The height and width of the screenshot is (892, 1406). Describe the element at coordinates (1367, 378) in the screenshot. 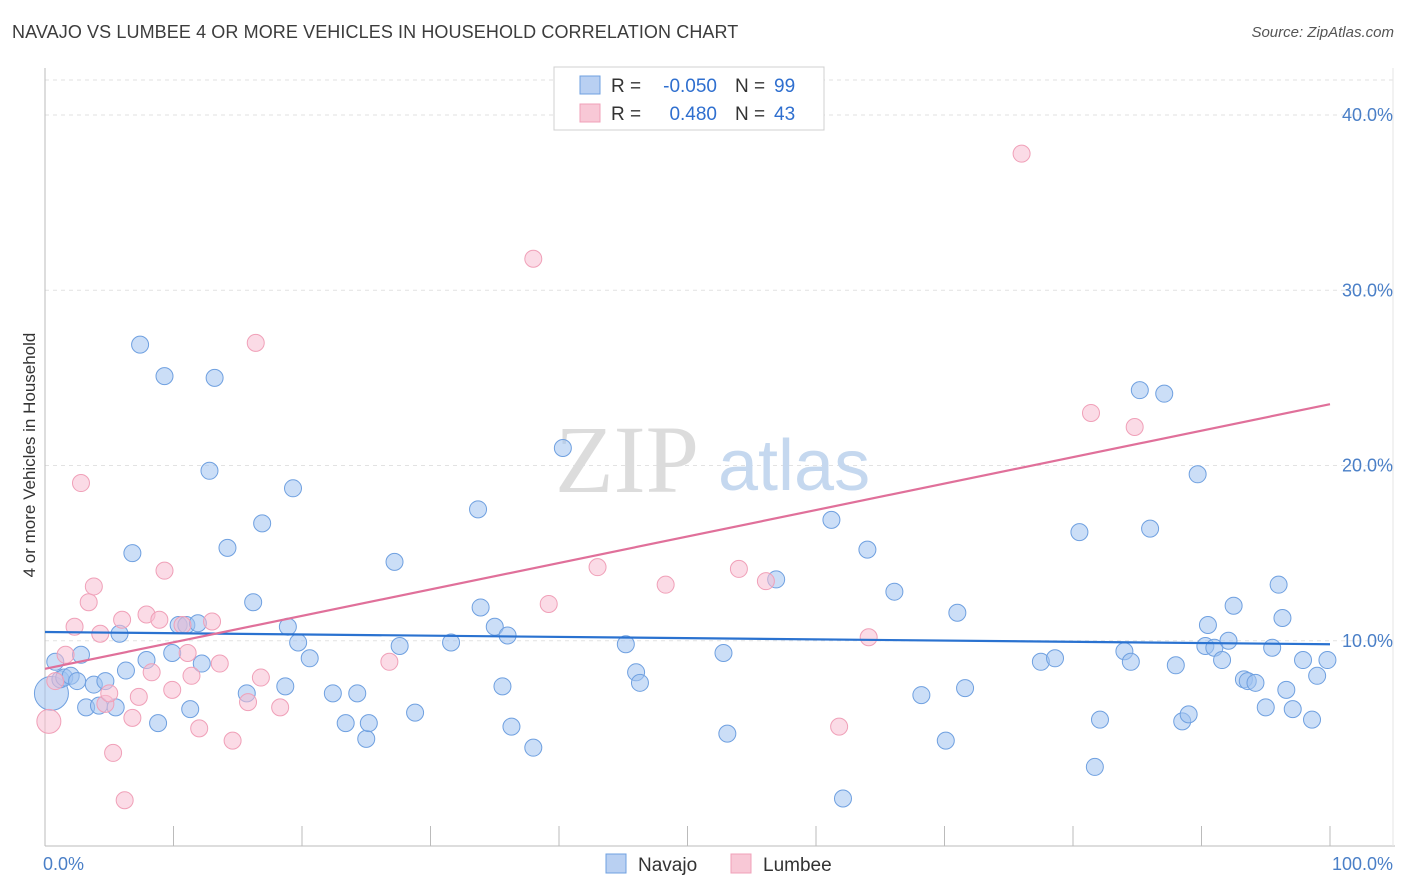

I see `y-tick-labels: 10.0% 20.0% 30.0% 40.0%` at that location.